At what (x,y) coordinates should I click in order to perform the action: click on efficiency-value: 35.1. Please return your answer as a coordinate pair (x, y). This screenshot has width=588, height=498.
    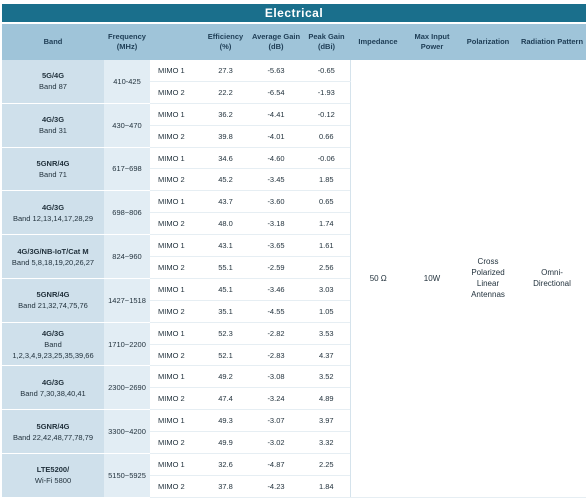
    Looking at the image, I should click on (225, 311).